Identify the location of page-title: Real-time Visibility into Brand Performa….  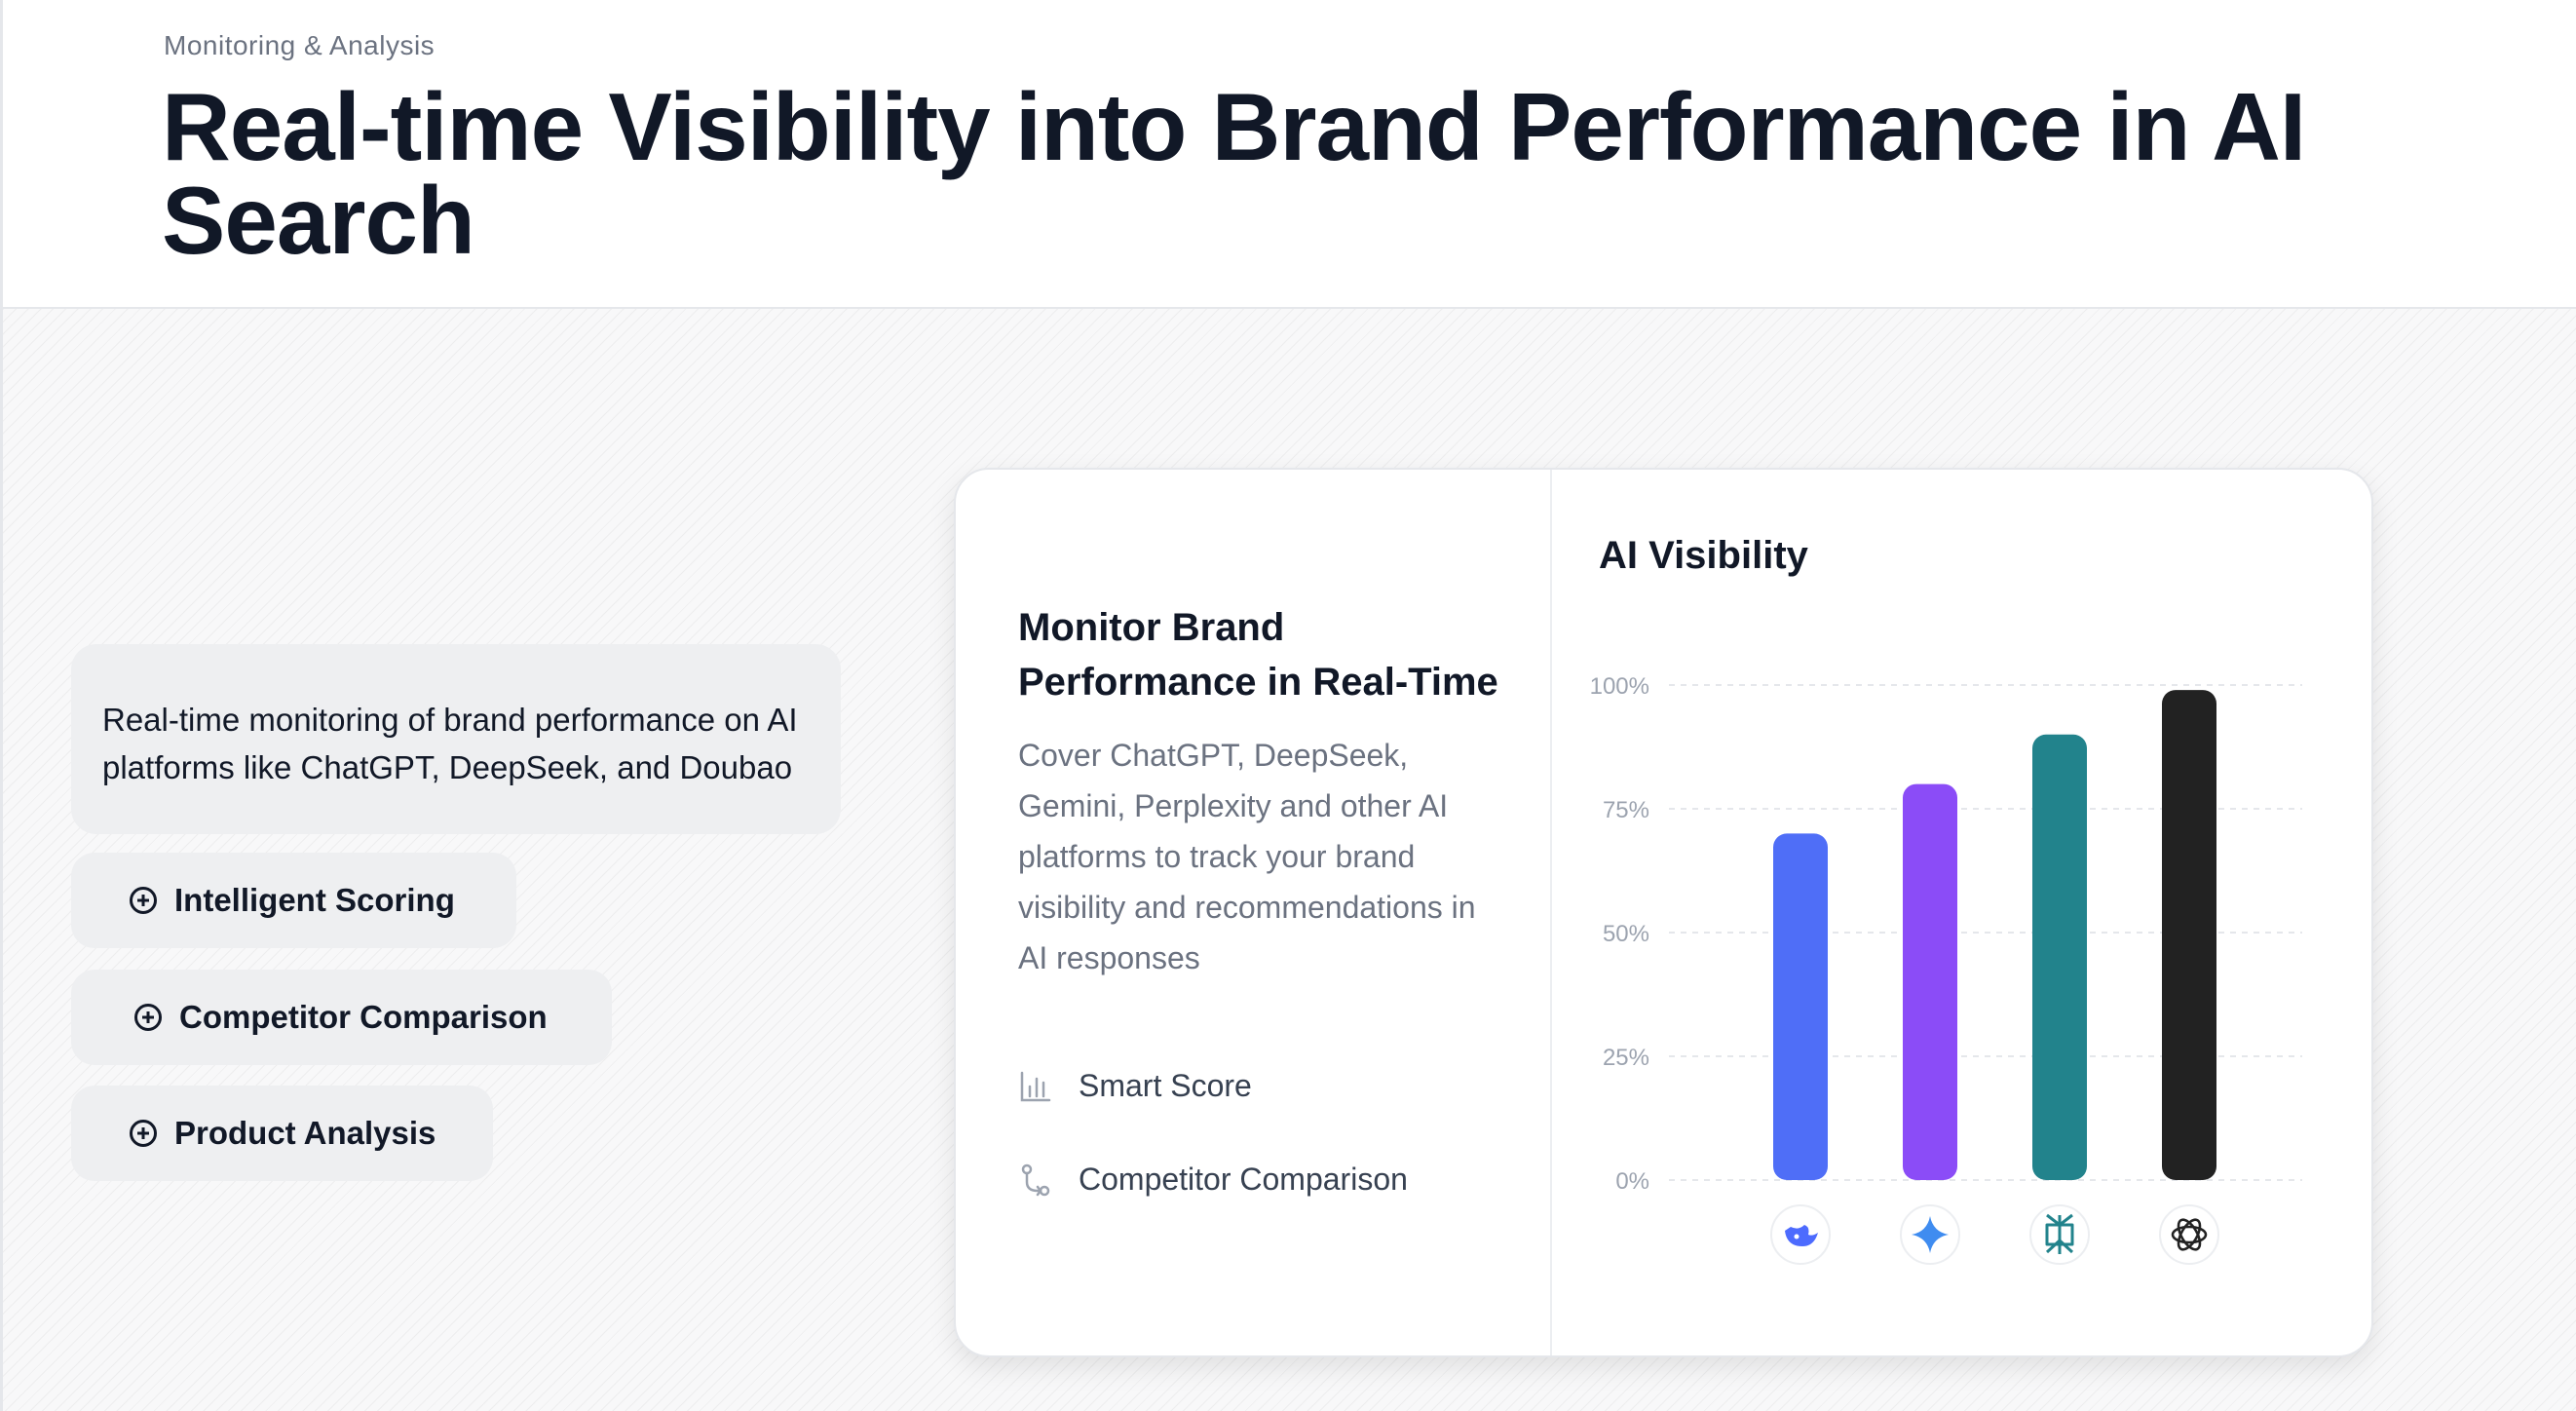
(1234, 173).